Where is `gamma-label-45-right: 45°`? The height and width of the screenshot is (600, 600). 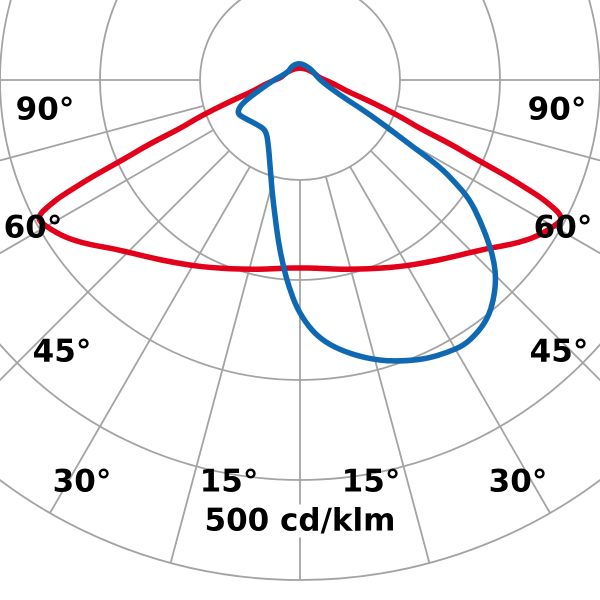
gamma-label-45-right: 45° is located at coordinates (559, 351).